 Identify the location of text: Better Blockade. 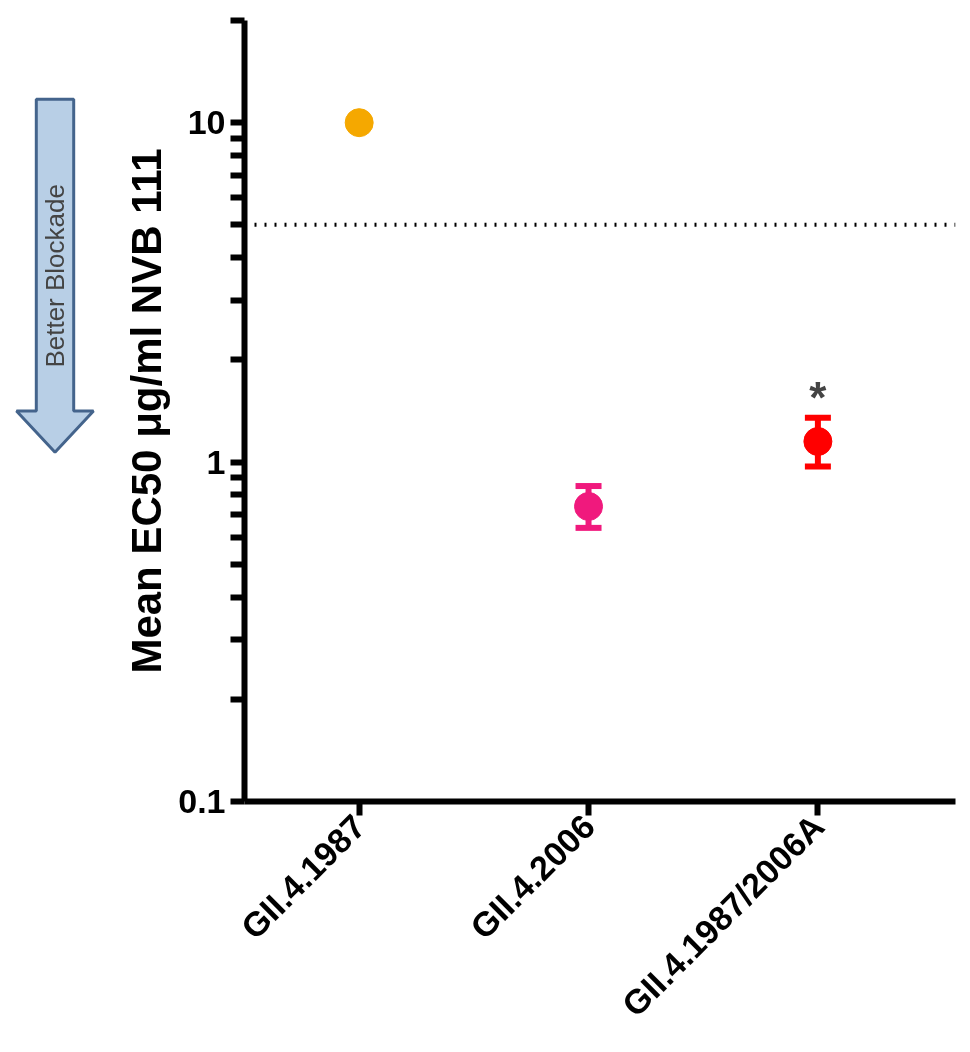
(55, 276).